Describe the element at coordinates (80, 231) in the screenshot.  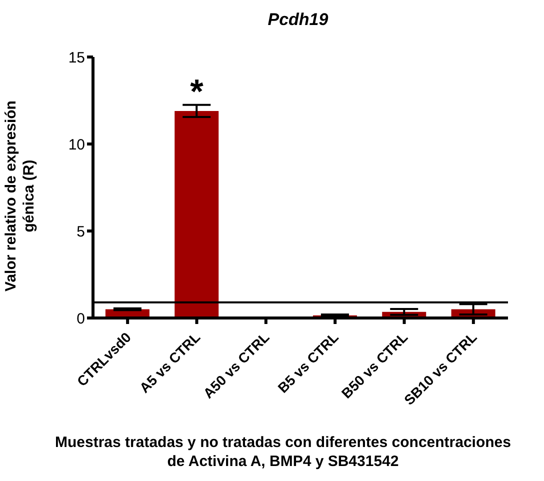
I see `y-tick-label: 5` at that location.